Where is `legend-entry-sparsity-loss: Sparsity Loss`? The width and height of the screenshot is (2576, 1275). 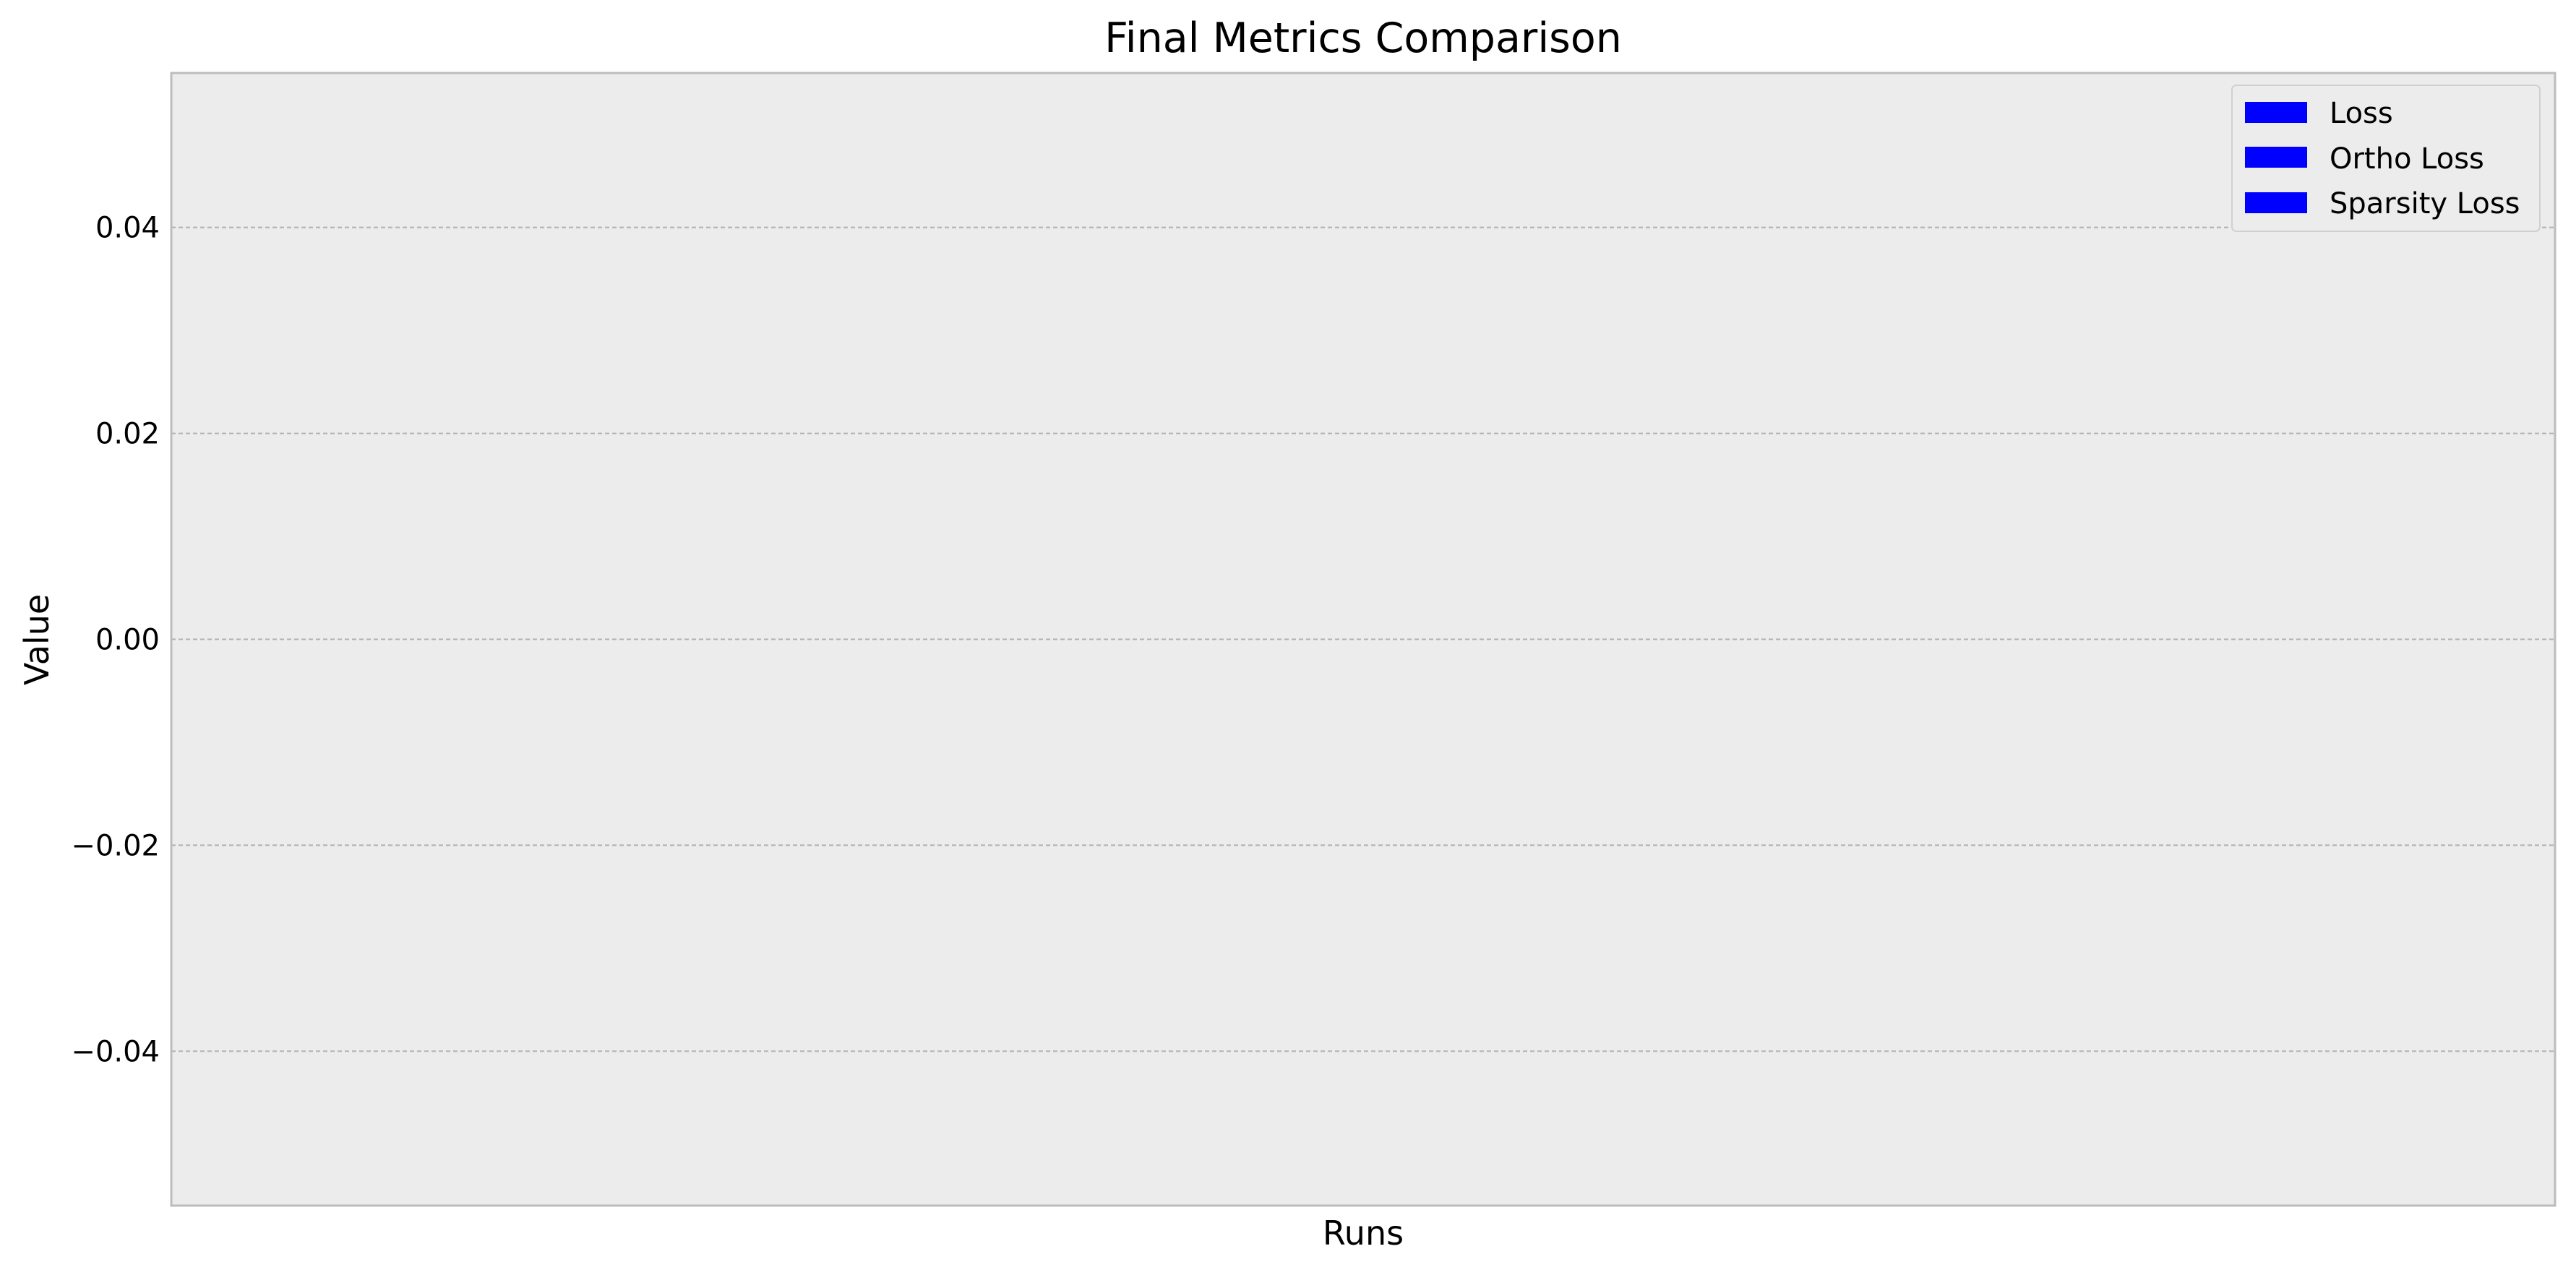 legend-entry-sparsity-loss: Sparsity Loss is located at coordinates (2382, 203).